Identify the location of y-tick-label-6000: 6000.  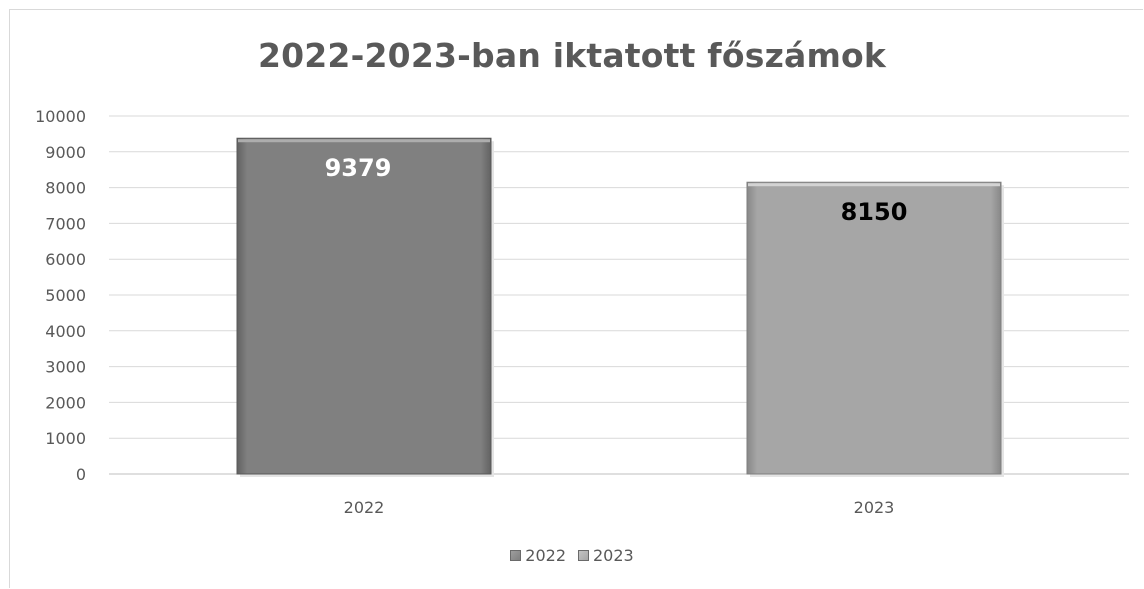
(65, 259).